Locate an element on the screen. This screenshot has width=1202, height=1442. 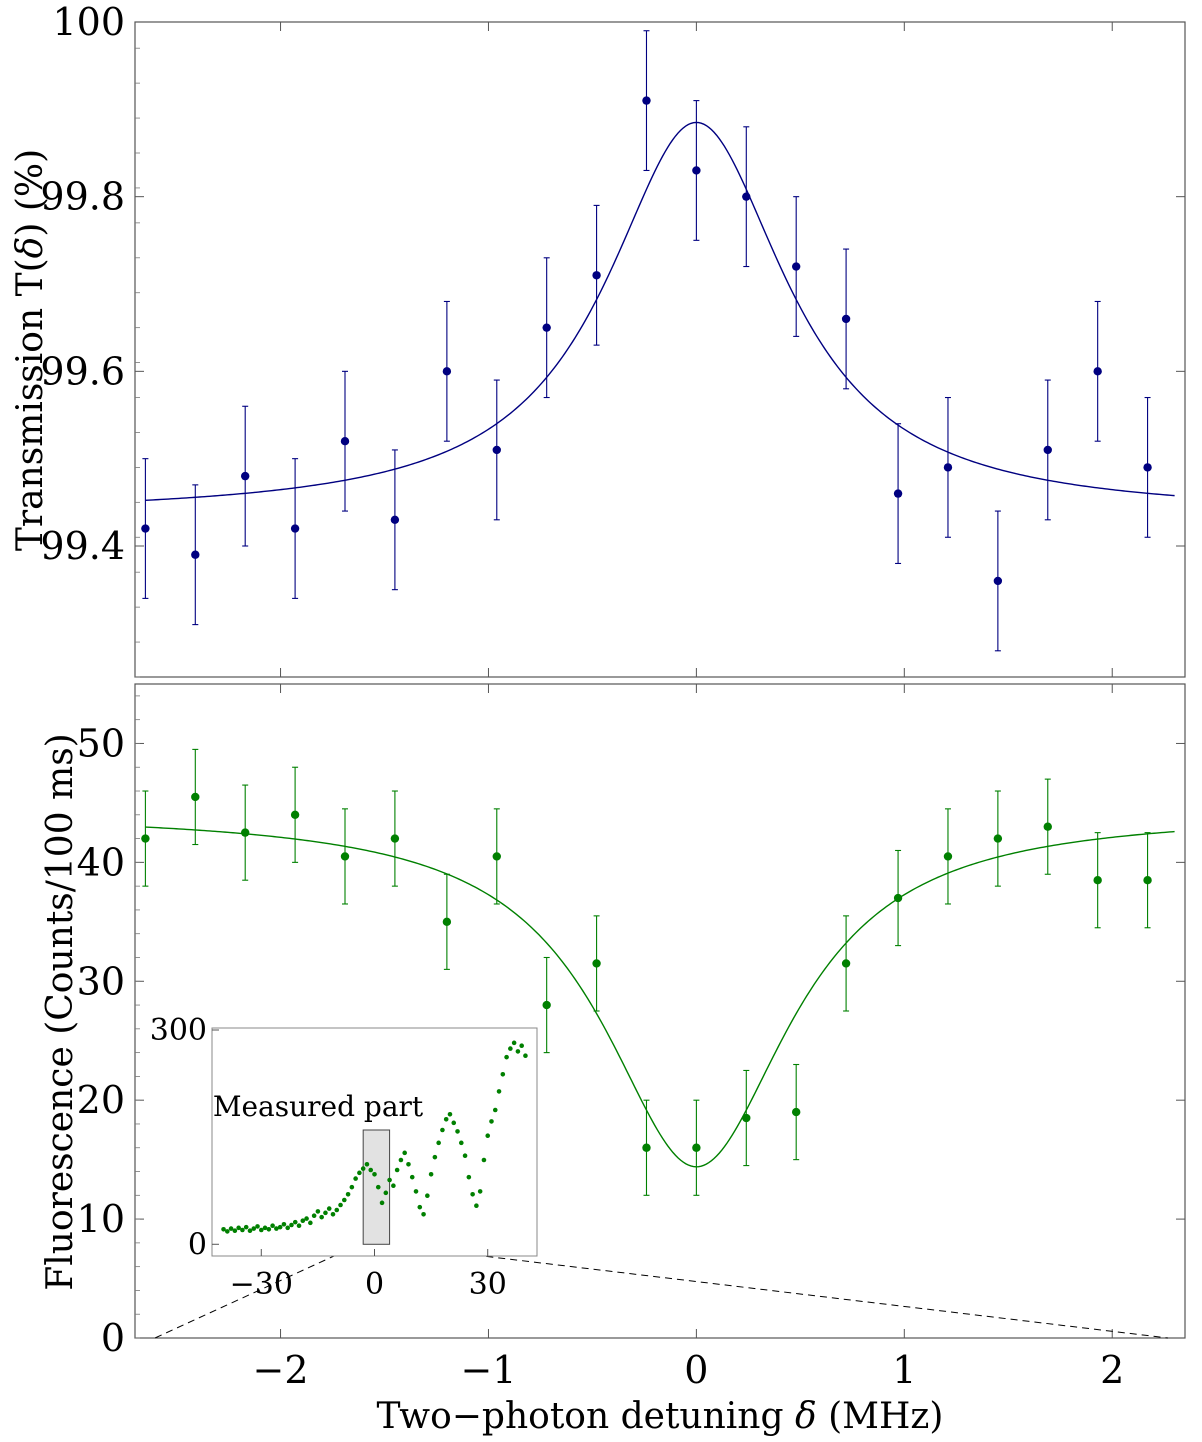
x-tick-label: 0 is located at coordinates (696, 1370).